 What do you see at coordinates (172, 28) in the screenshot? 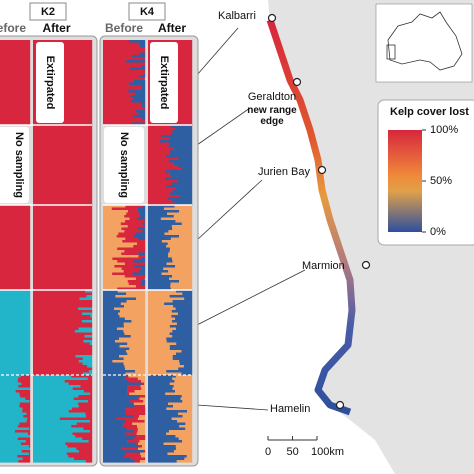
I see `after-label: After` at bounding box center [172, 28].